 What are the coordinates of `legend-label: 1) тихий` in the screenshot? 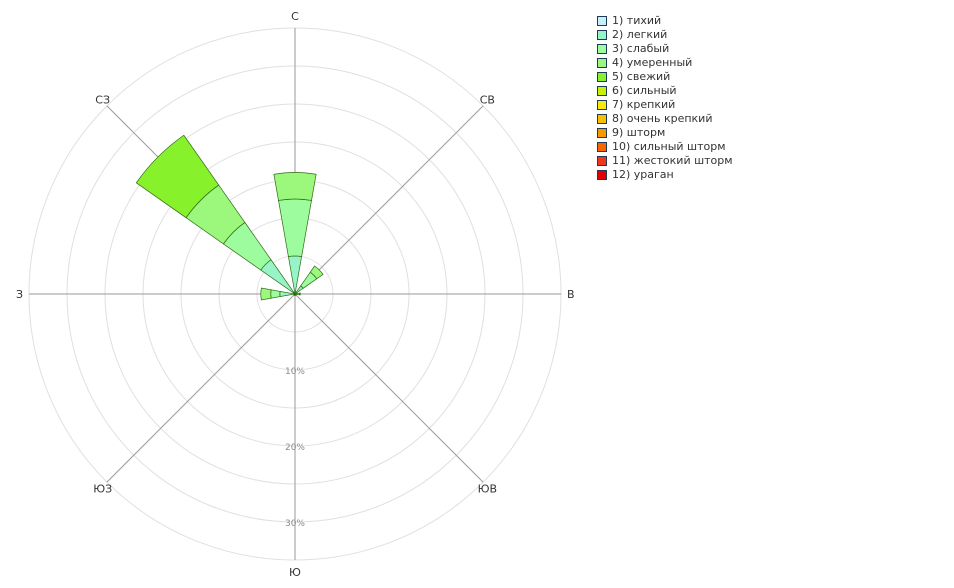 It's located at (637, 20).